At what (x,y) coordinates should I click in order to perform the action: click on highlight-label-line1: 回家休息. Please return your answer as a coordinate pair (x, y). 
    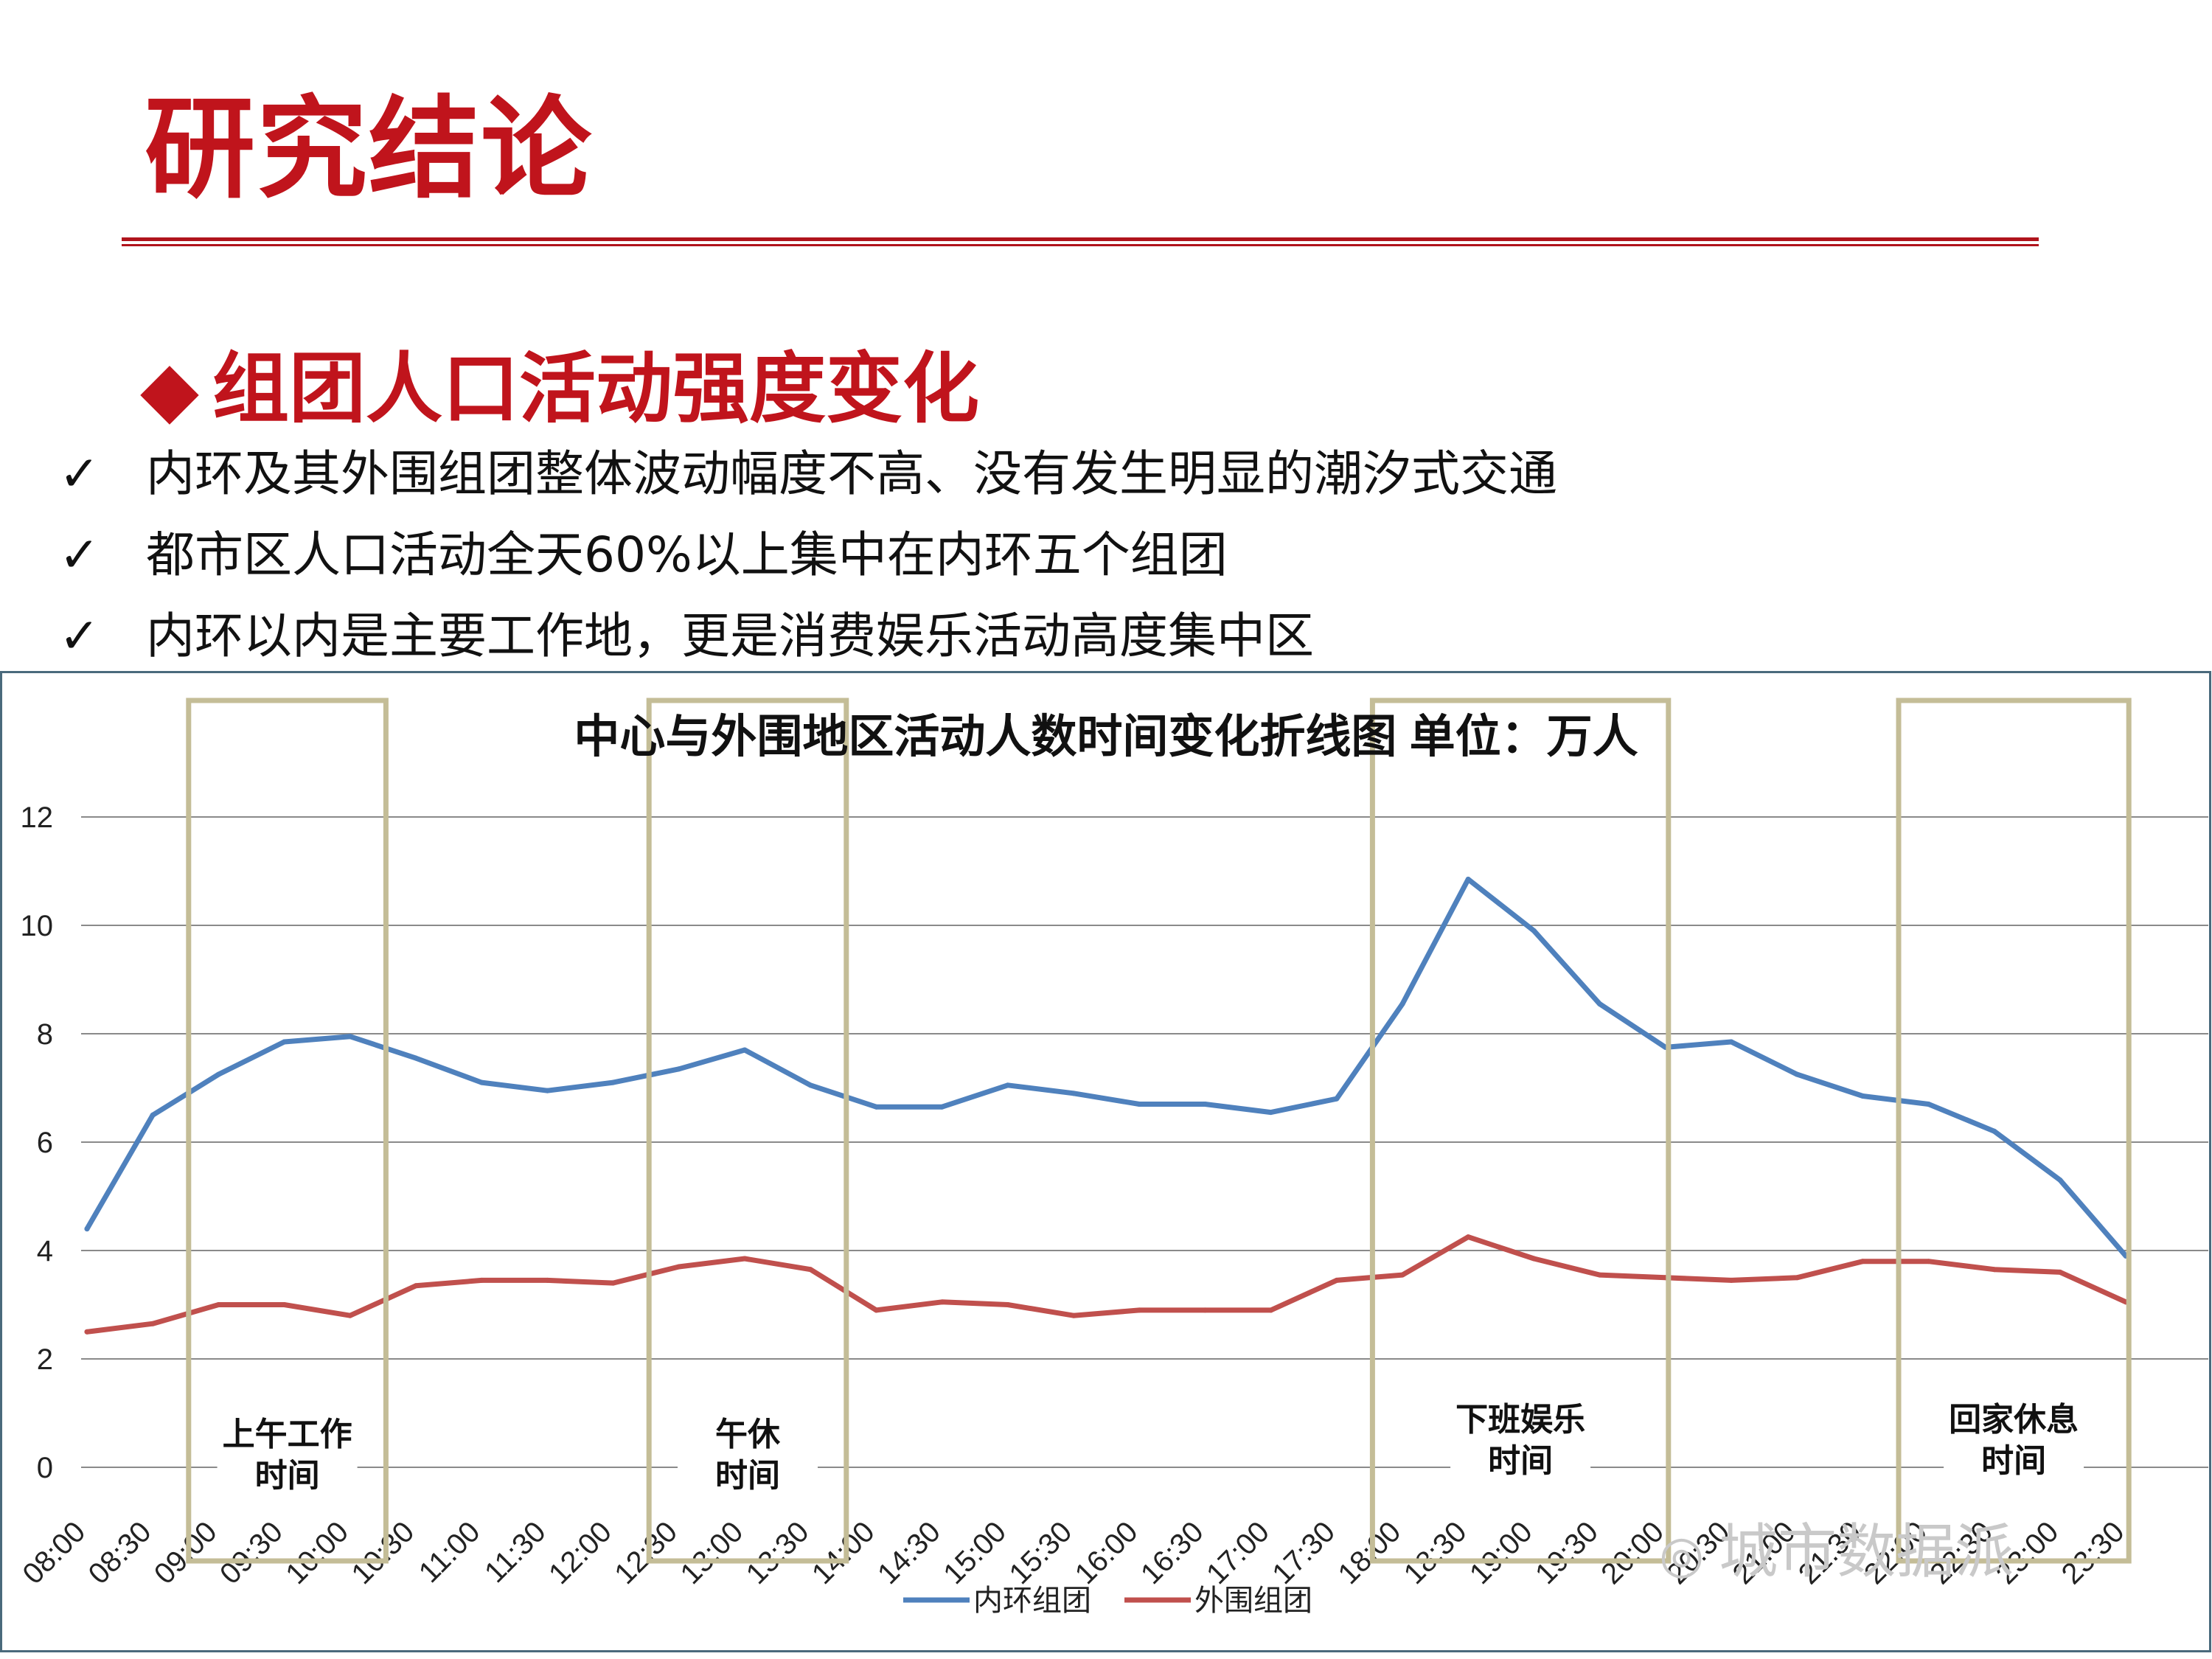
    Looking at the image, I should click on (2014, 1420).